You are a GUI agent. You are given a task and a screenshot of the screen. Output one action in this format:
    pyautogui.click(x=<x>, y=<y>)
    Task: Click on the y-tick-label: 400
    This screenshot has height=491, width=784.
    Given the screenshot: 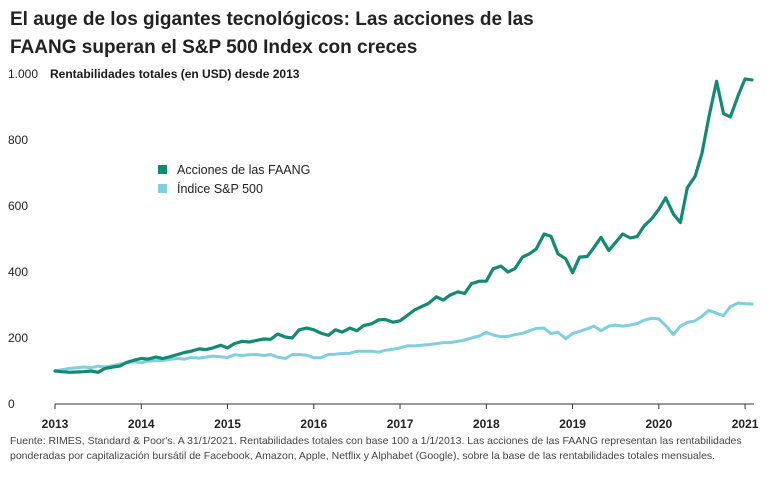 What is the action you would take?
    pyautogui.click(x=18, y=272)
    